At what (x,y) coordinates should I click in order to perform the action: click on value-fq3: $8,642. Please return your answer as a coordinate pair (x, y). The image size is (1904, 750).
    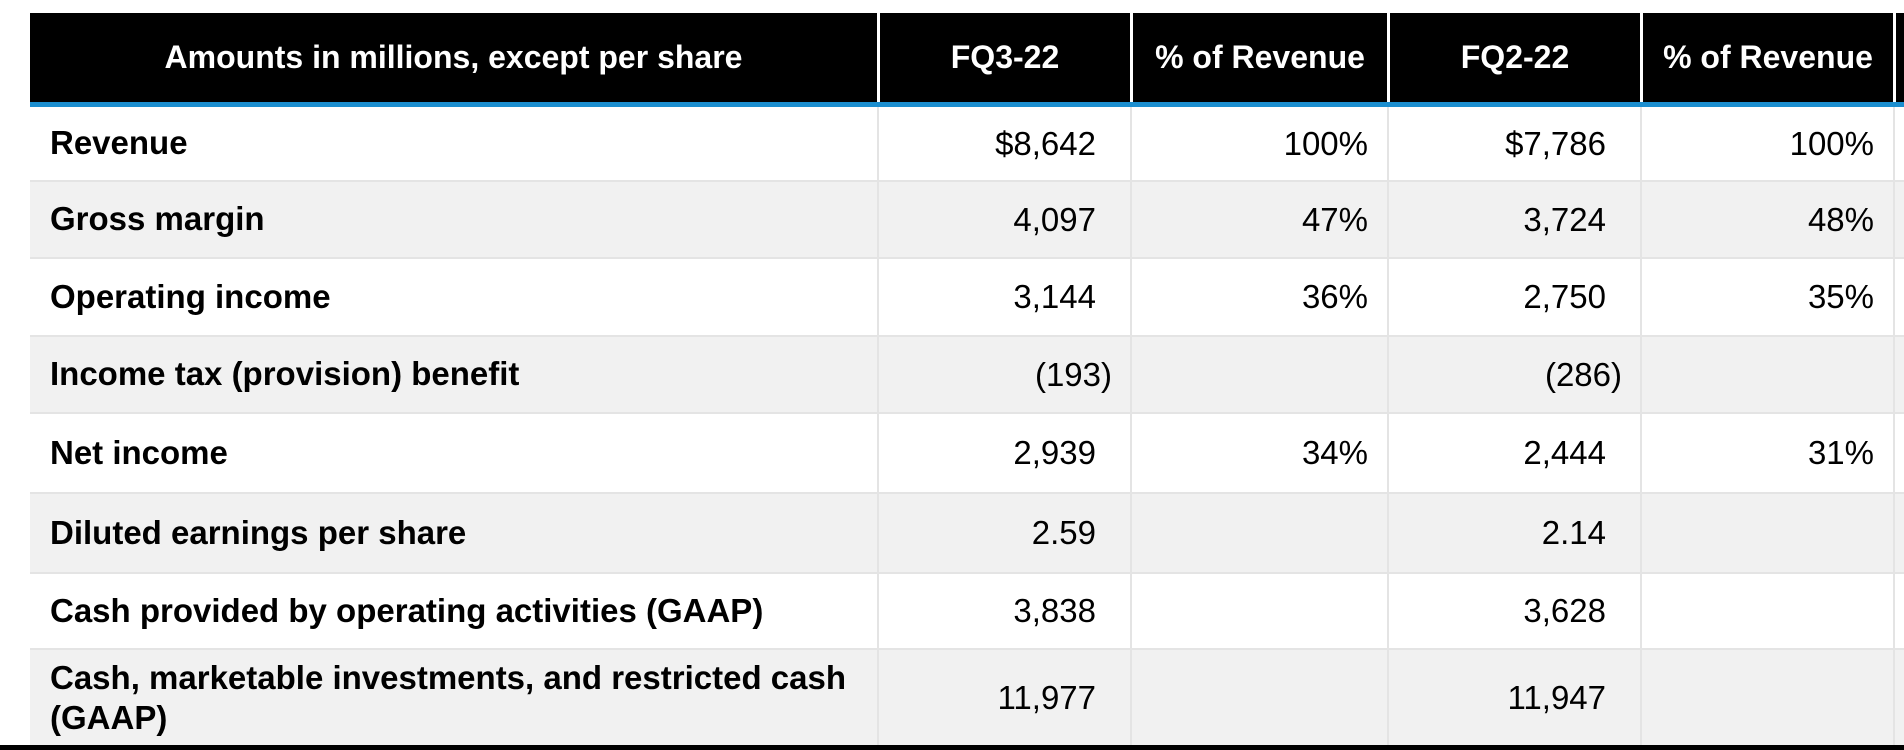
    Looking at the image, I should click on (1003, 143).